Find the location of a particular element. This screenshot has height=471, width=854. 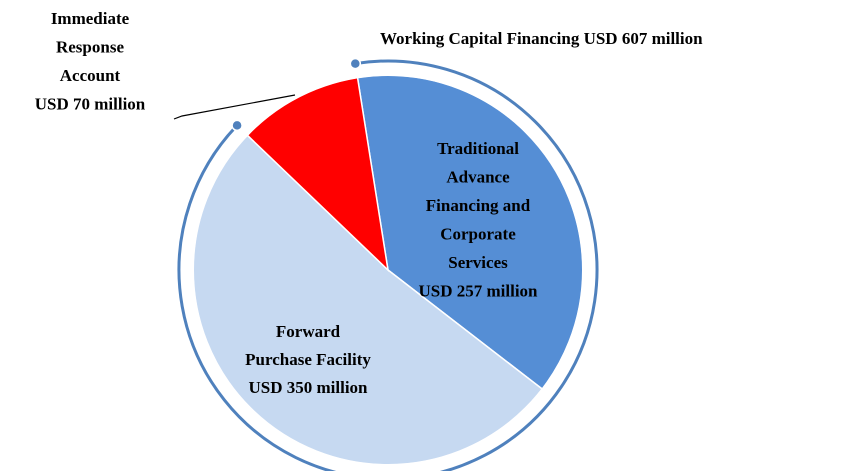

label-line: Traditional is located at coordinates (478, 148).